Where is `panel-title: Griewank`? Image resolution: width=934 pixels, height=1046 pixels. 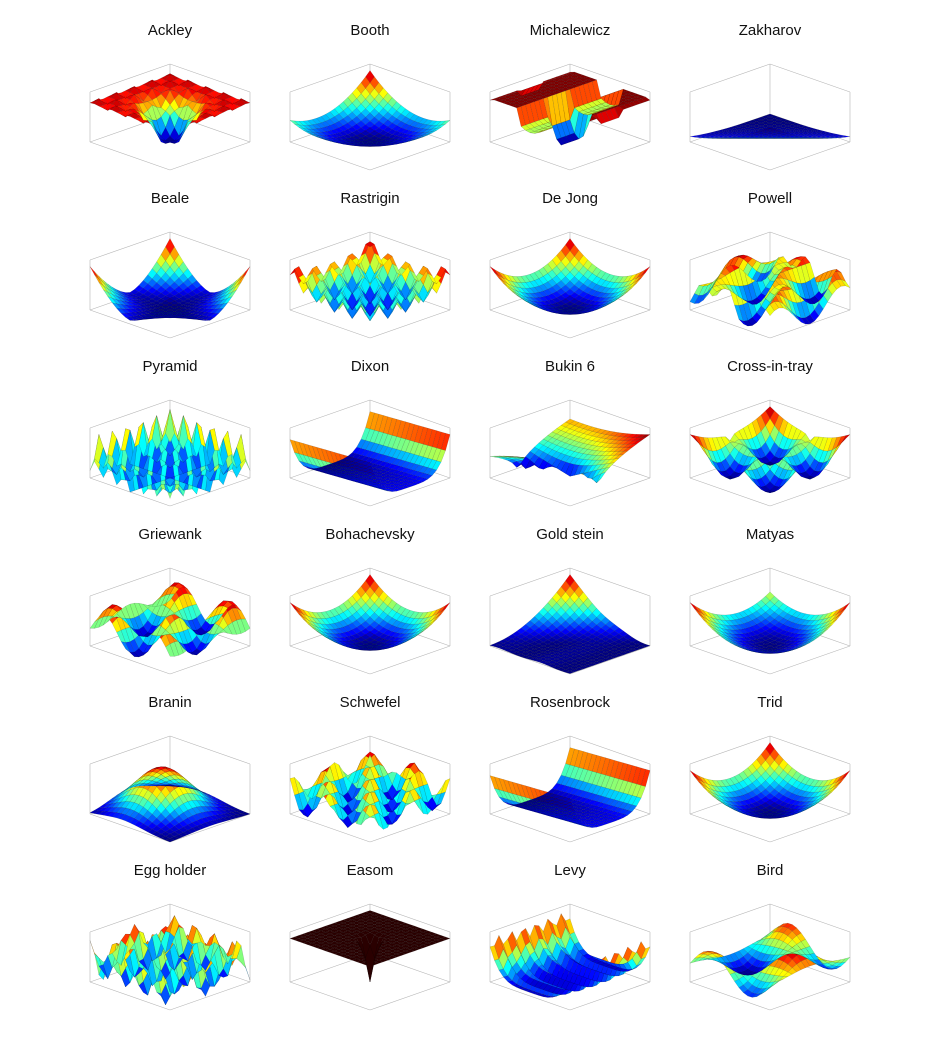
panel-title: Griewank is located at coordinates (170, 534).